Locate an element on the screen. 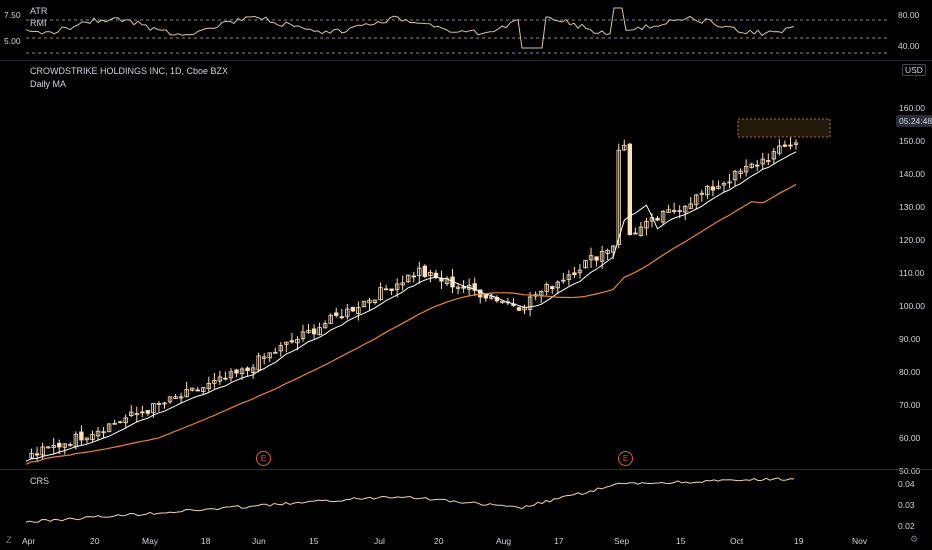 Image resolution: width=932 pixels, height=550 pixels. zoom-icon: Z is located at coordinates (9, 540).